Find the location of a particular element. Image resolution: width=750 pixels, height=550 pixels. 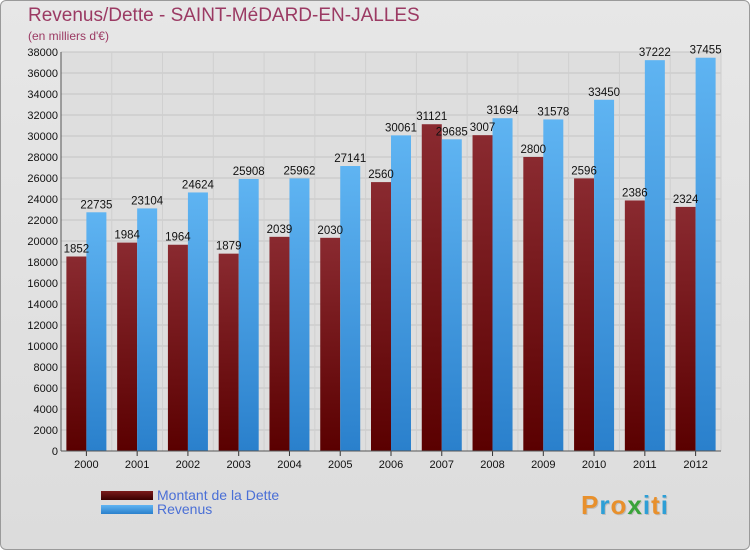

y-tick-label: 32000 is located at coordinates (42, 116).